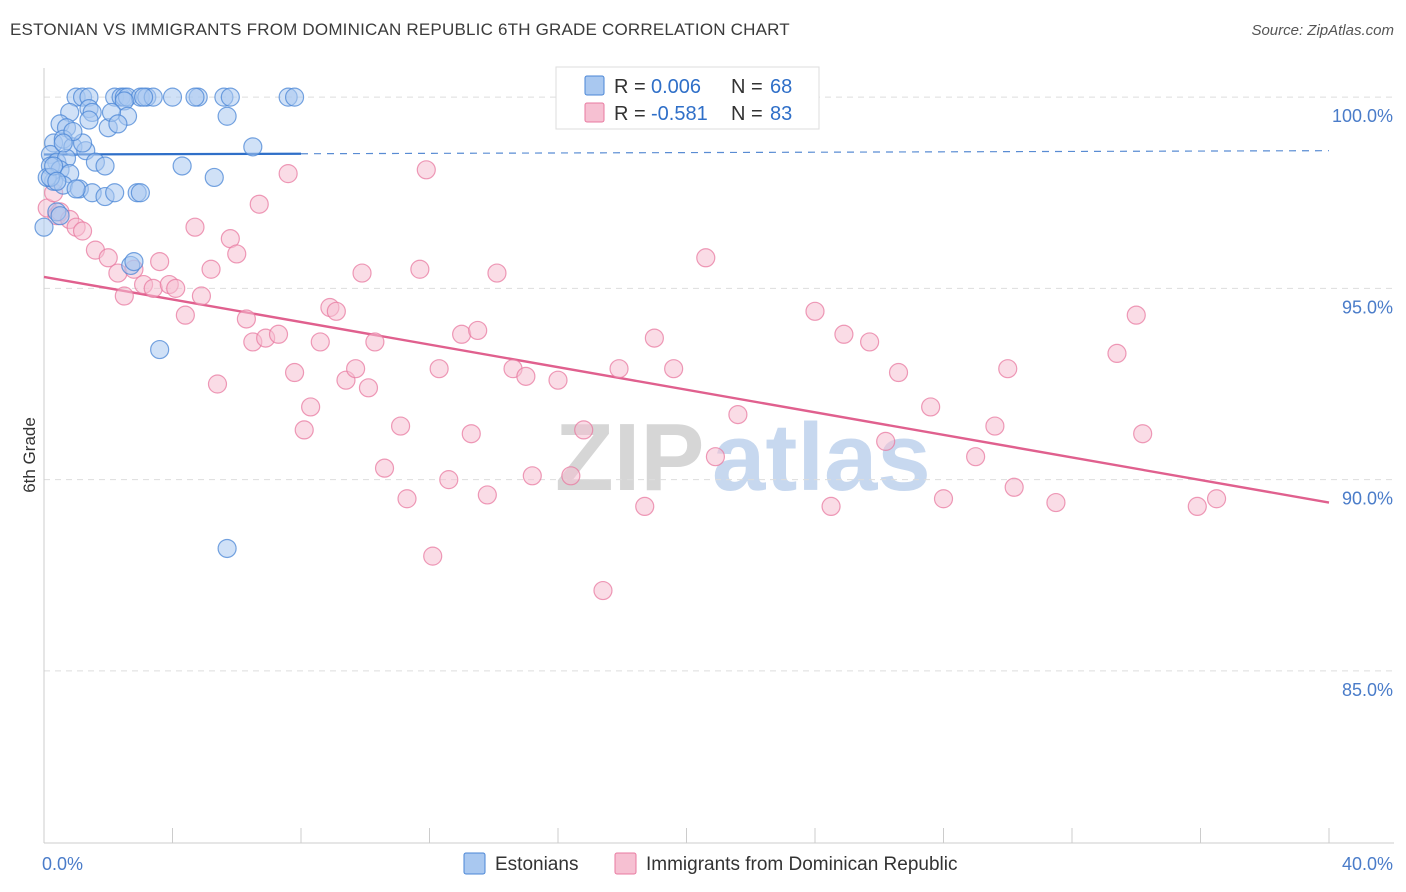 The height and width of the screenshot is (892, 1406). Describe the element at coordinates (594, 85) in the screenshot. I see `legend-swatch-blue` at that location.